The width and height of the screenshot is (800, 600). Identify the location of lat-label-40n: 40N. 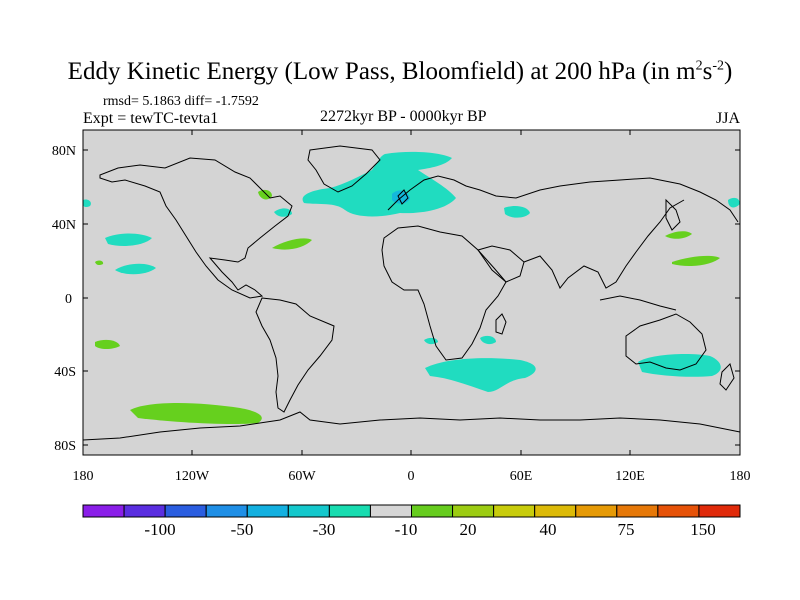
(64, 225).